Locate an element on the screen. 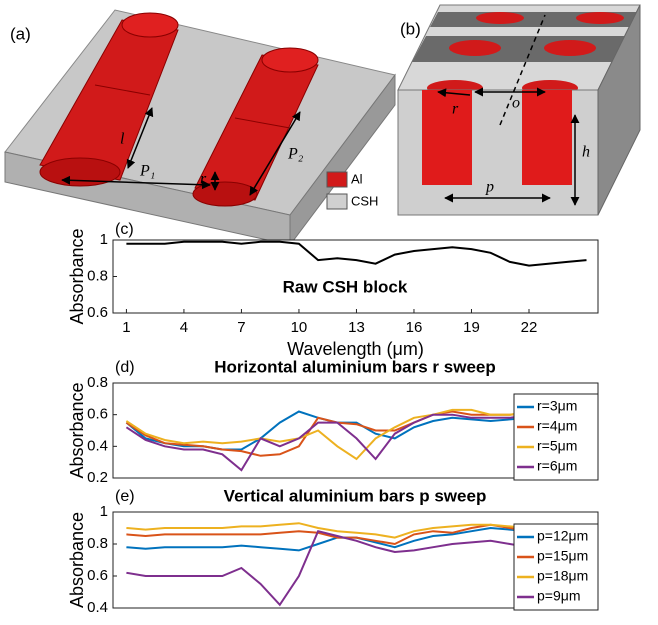  bar-seam is located at coordinates (122, 90).